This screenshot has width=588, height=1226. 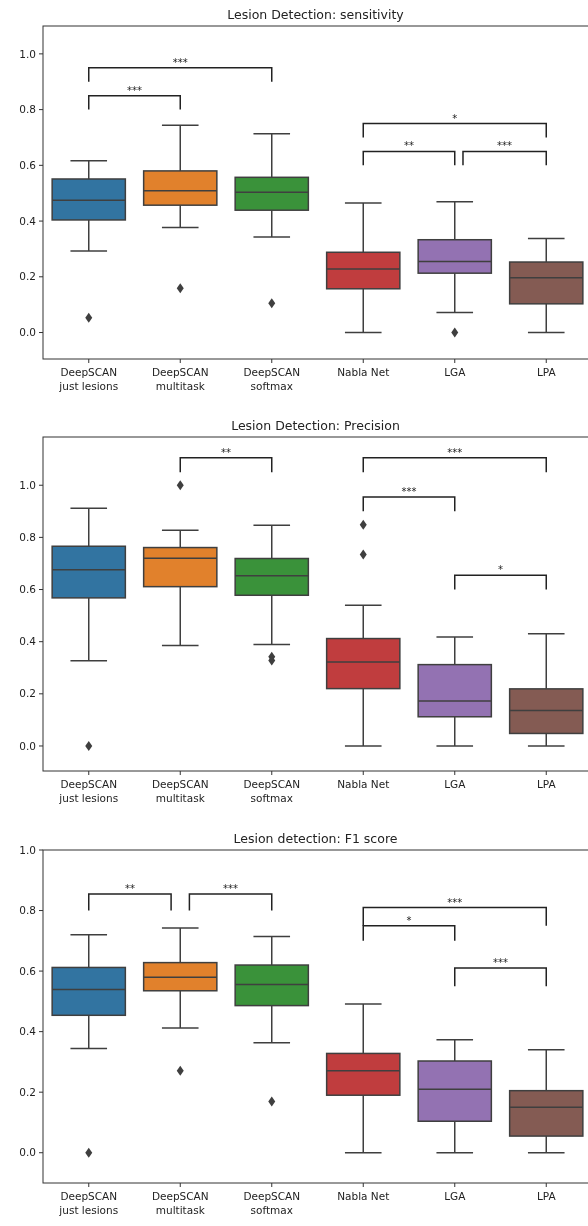 What do you see at coordinates (315, 425) in the screenshot?
I see `chart-title: Lesion Detection: Precision` at bounding box center [315, 425].